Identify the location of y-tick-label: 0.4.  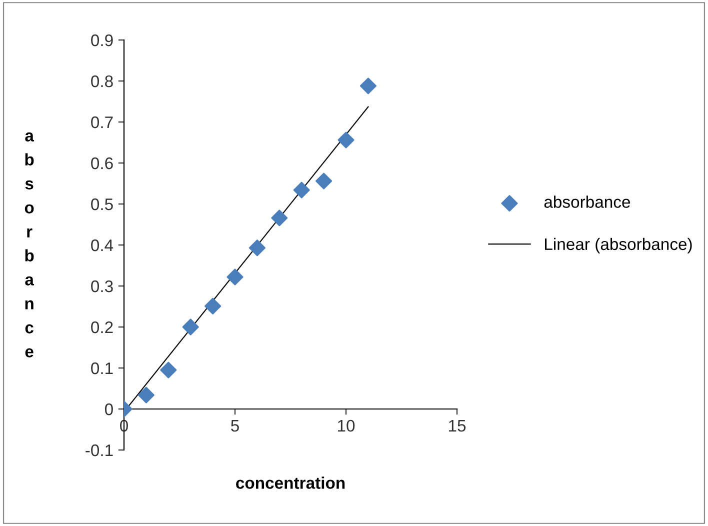
(102, 245).